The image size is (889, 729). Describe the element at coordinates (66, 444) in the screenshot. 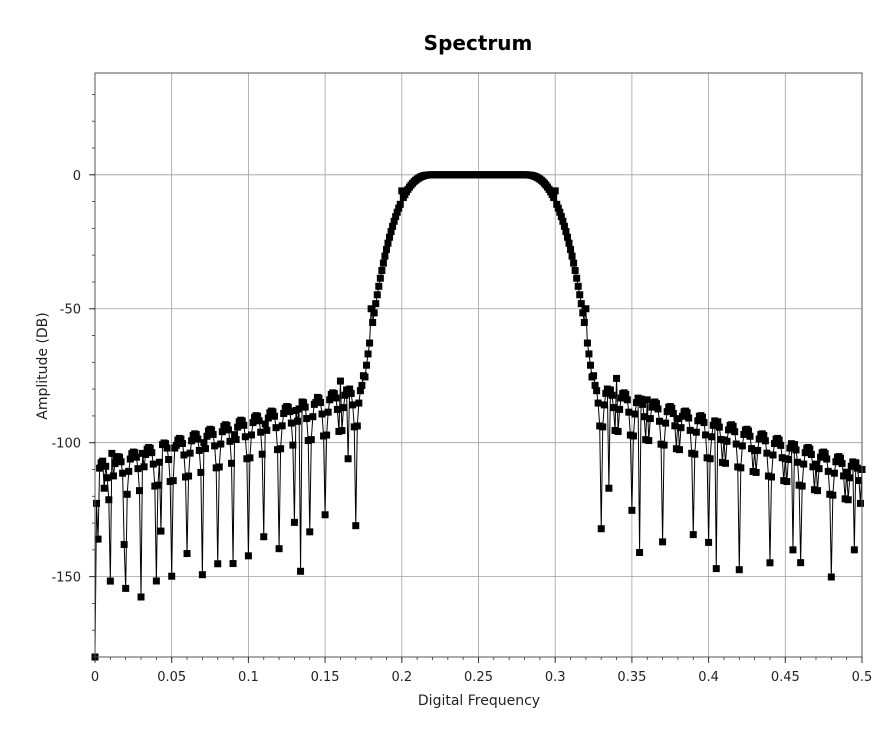

I see `y-tick-label: -100` at that location.